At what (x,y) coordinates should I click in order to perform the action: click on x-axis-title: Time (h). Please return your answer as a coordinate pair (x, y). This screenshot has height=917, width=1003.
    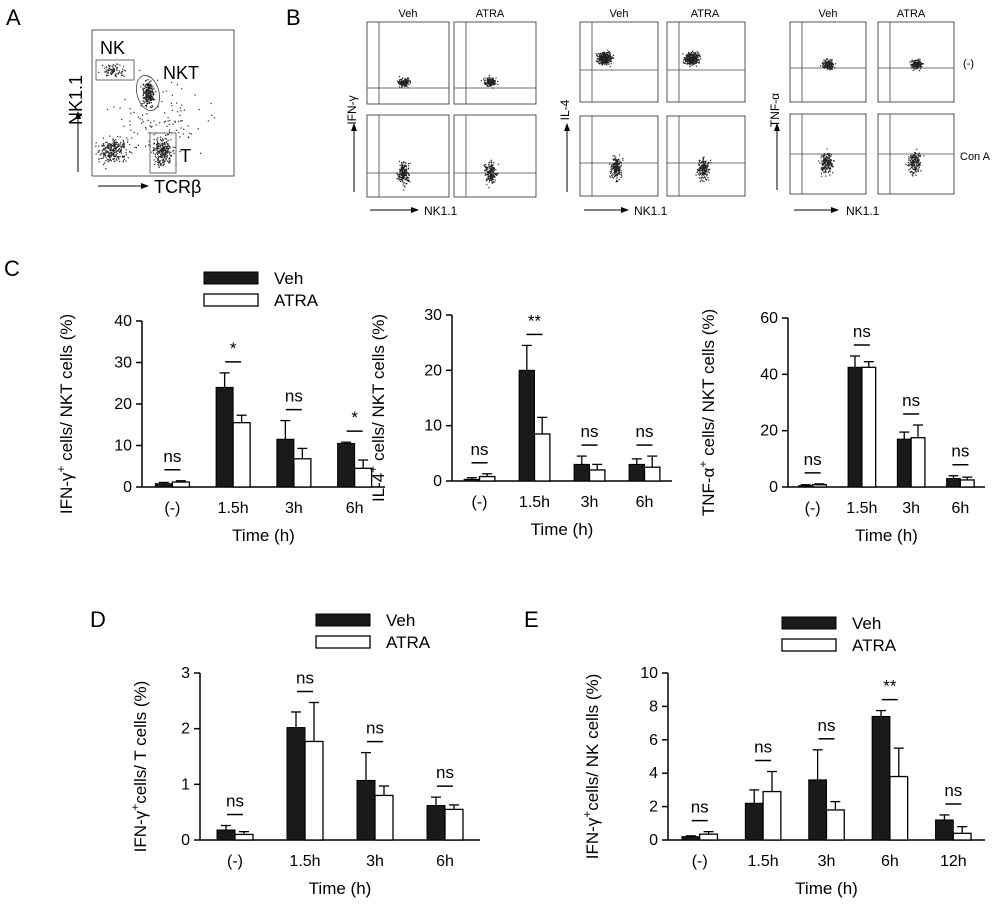
    Looking at the image, I should click on (562, 529).